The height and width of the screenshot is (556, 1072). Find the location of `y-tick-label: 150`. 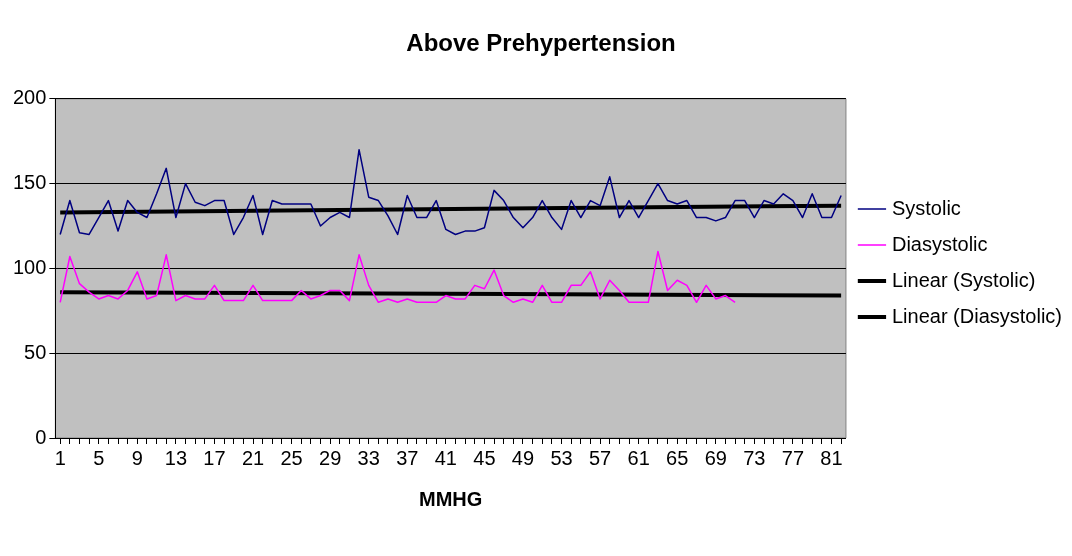

y-tick-label: 150 is located at coordinates (29, 182).